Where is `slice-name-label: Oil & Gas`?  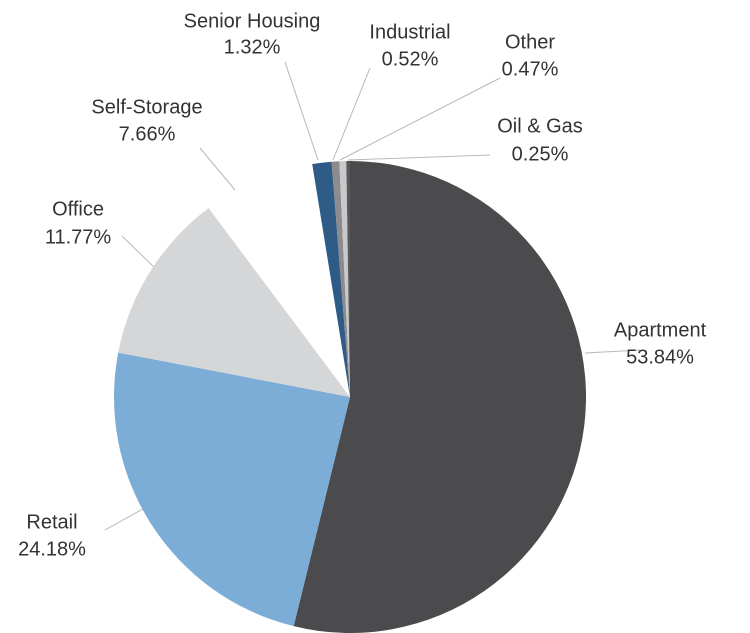 slice-name-label: Oil & Gas is located at coordinates (540, 126).